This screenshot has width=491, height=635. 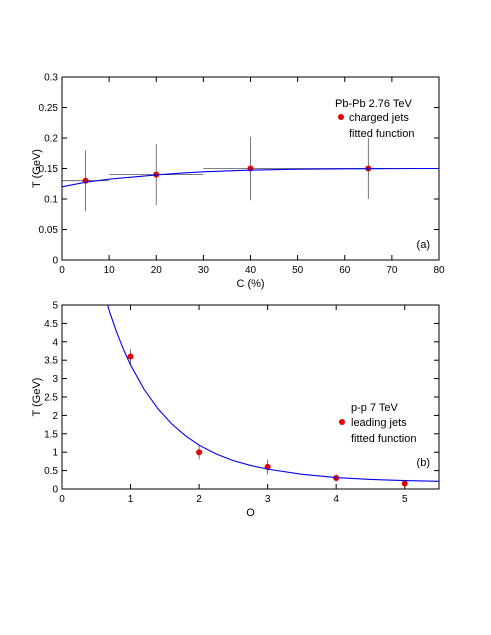 I want to click on y-tick-label: 4.5, so click(x=51, y=324).